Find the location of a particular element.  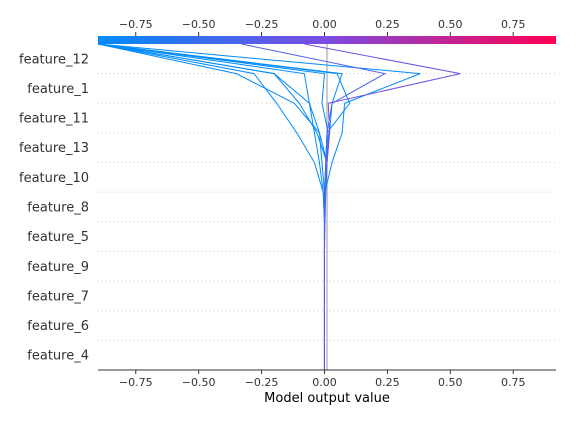

feature-label: feature_10 is located at coordinates (54, 178).